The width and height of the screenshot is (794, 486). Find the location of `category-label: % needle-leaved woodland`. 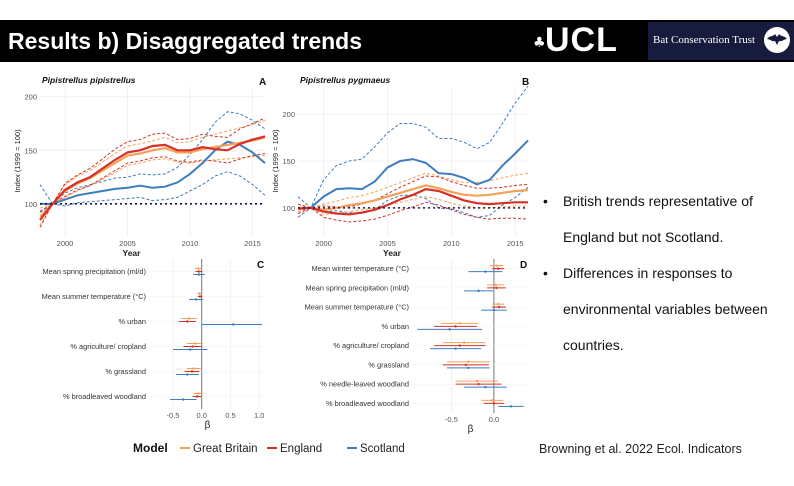

category-label: % needle-leaved woodland is located at coordinates (364, 384).